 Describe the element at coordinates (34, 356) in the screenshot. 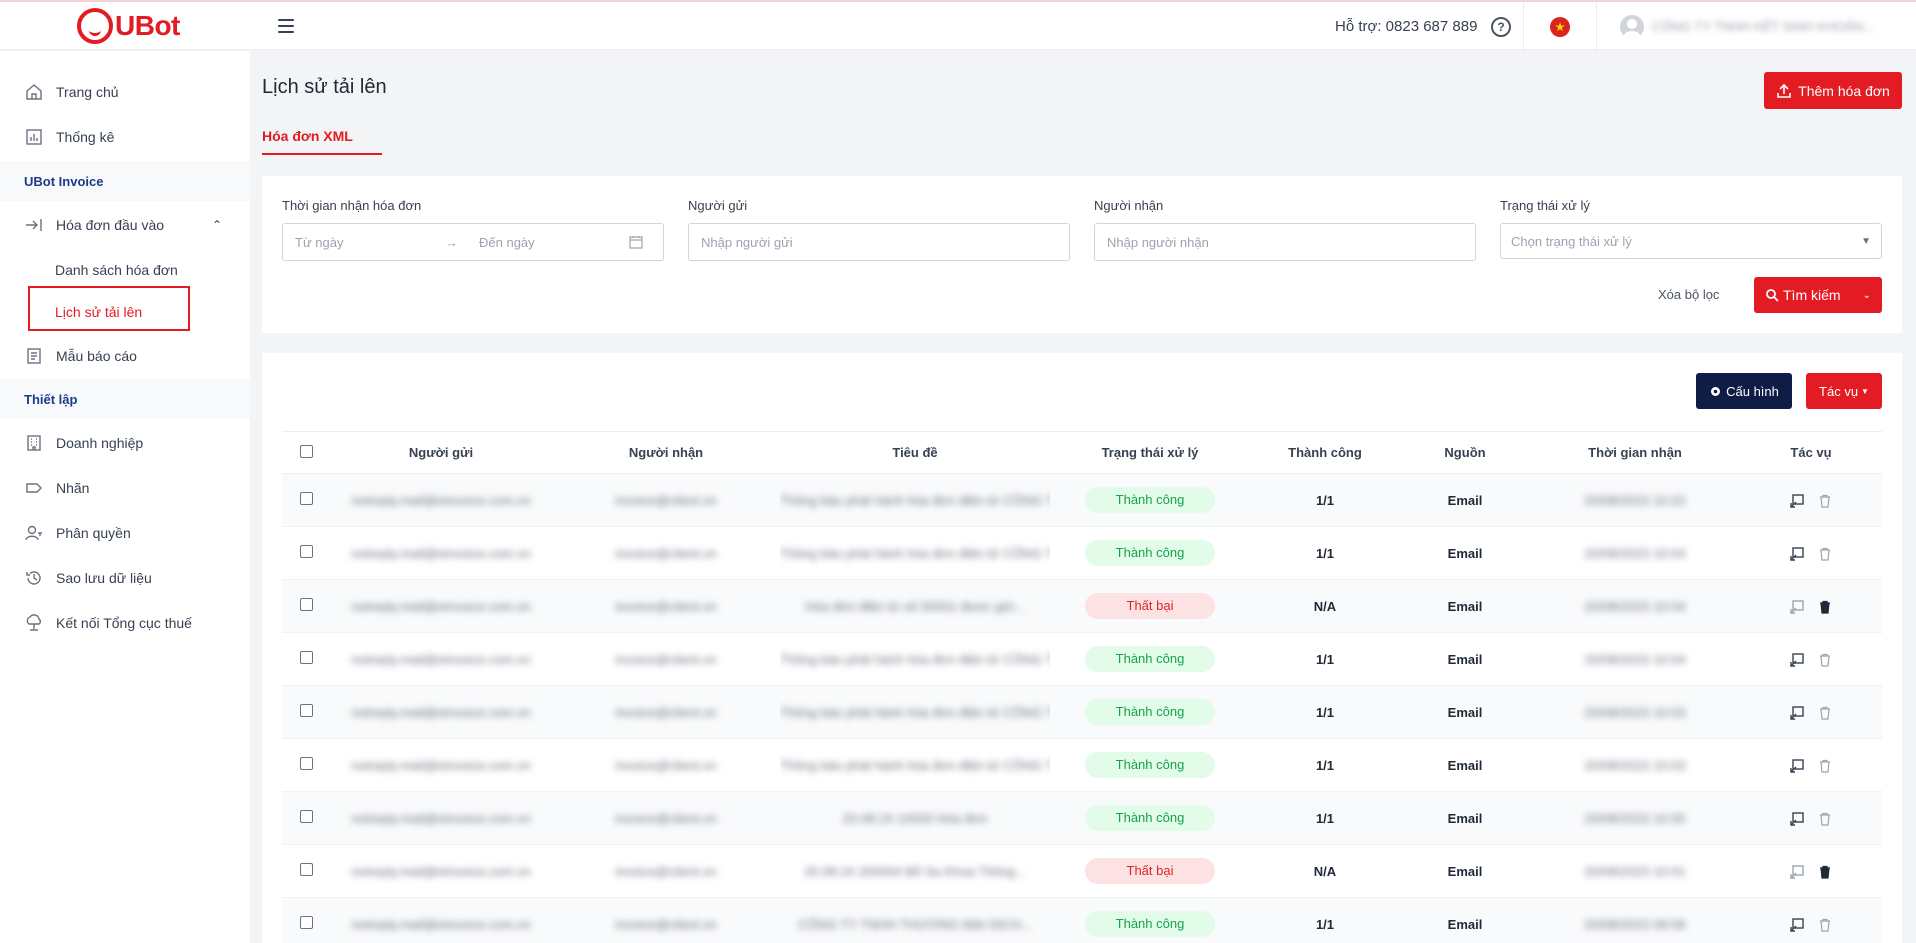

I see `report-icon` at that location.